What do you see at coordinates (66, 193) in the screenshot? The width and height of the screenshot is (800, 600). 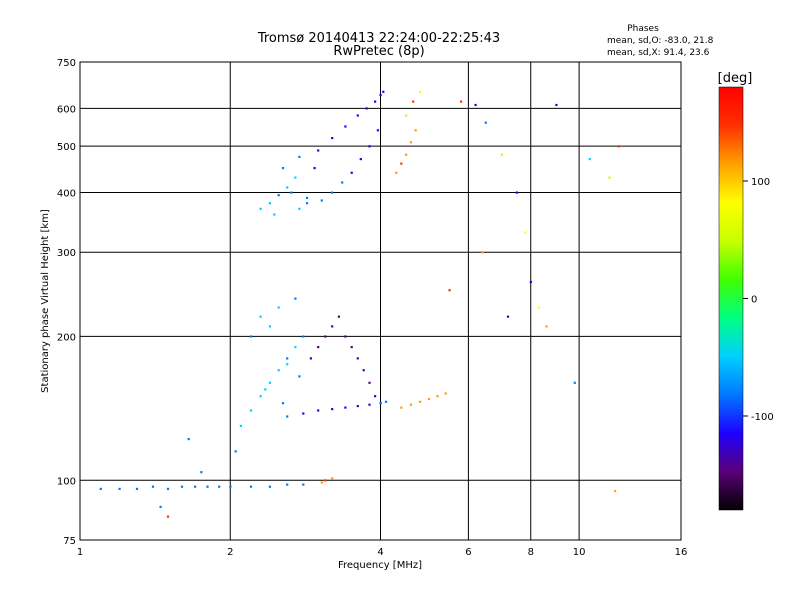 I see `y-tick-label: 400` at bounding box center [66, 193].